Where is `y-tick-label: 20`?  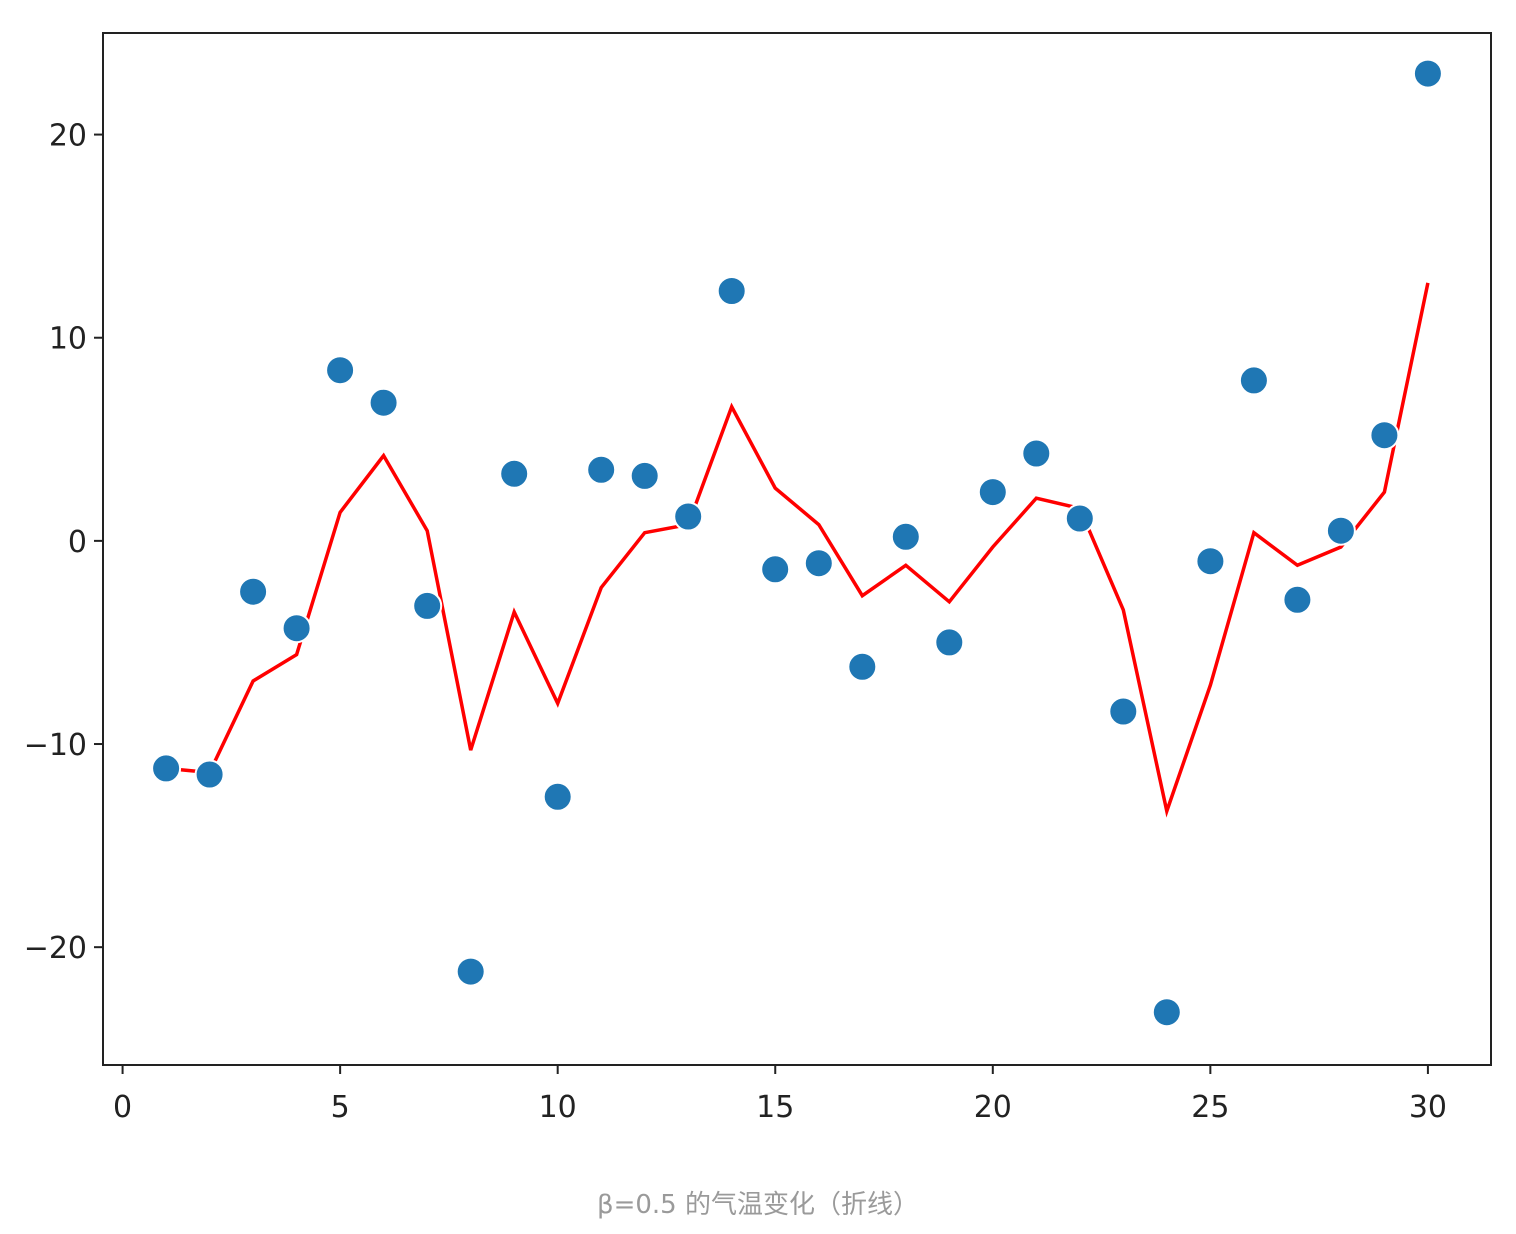
y-tick-label: 20 is located at coordinates (68, 136).